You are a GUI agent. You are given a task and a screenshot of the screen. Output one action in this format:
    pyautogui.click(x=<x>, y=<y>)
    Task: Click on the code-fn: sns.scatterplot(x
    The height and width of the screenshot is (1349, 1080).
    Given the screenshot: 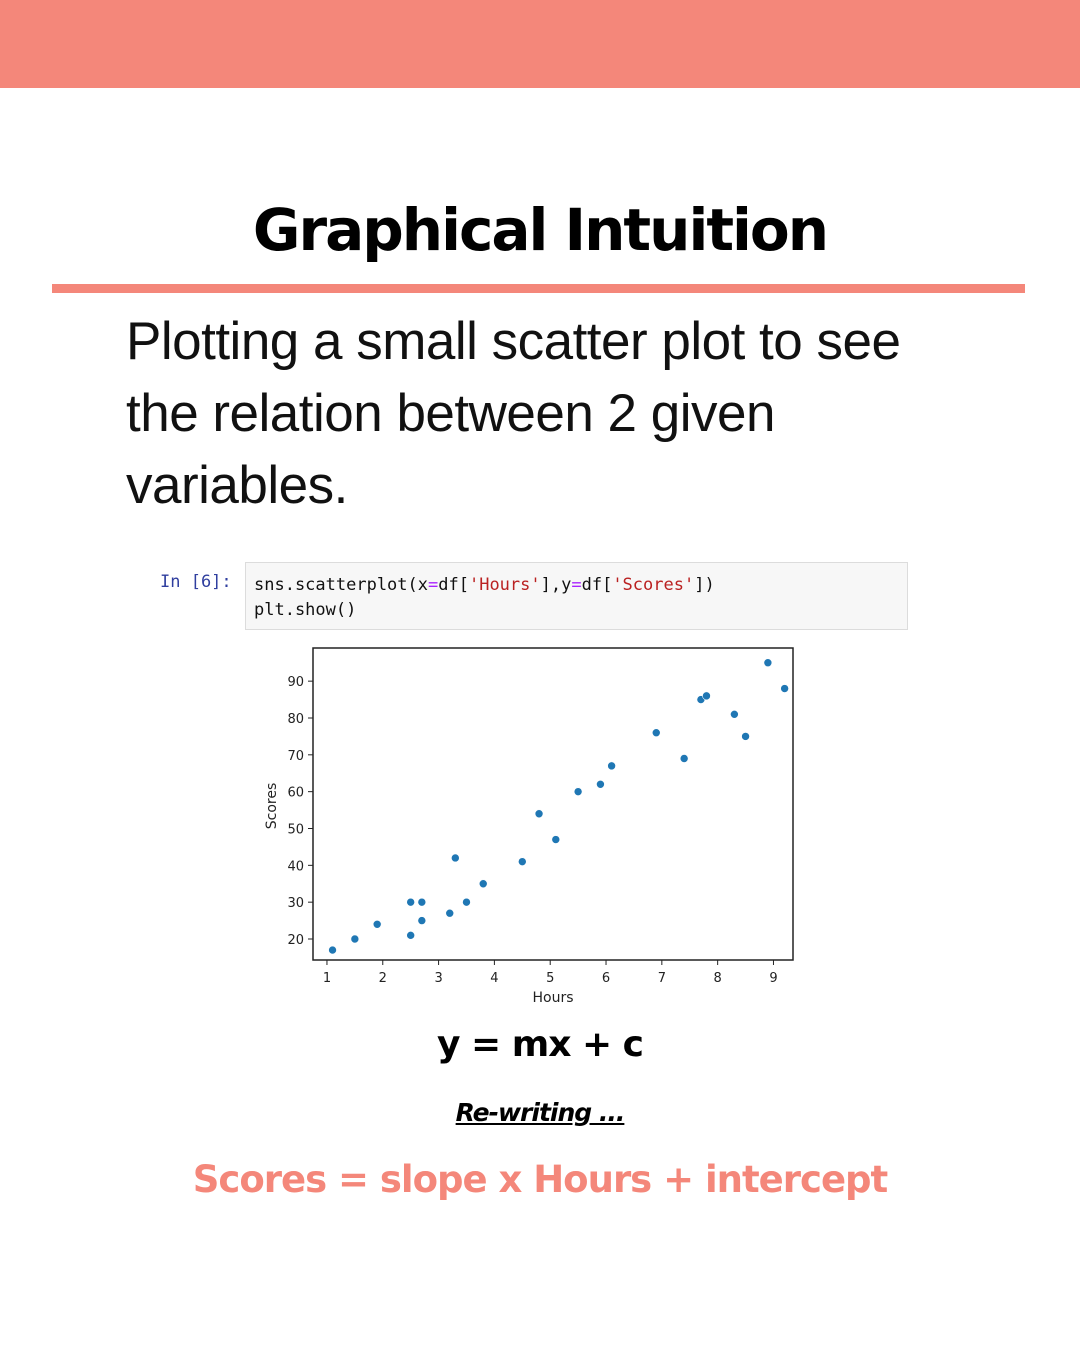 What is the action you would take?
    pyautogui.click(x=341, y=585)
    